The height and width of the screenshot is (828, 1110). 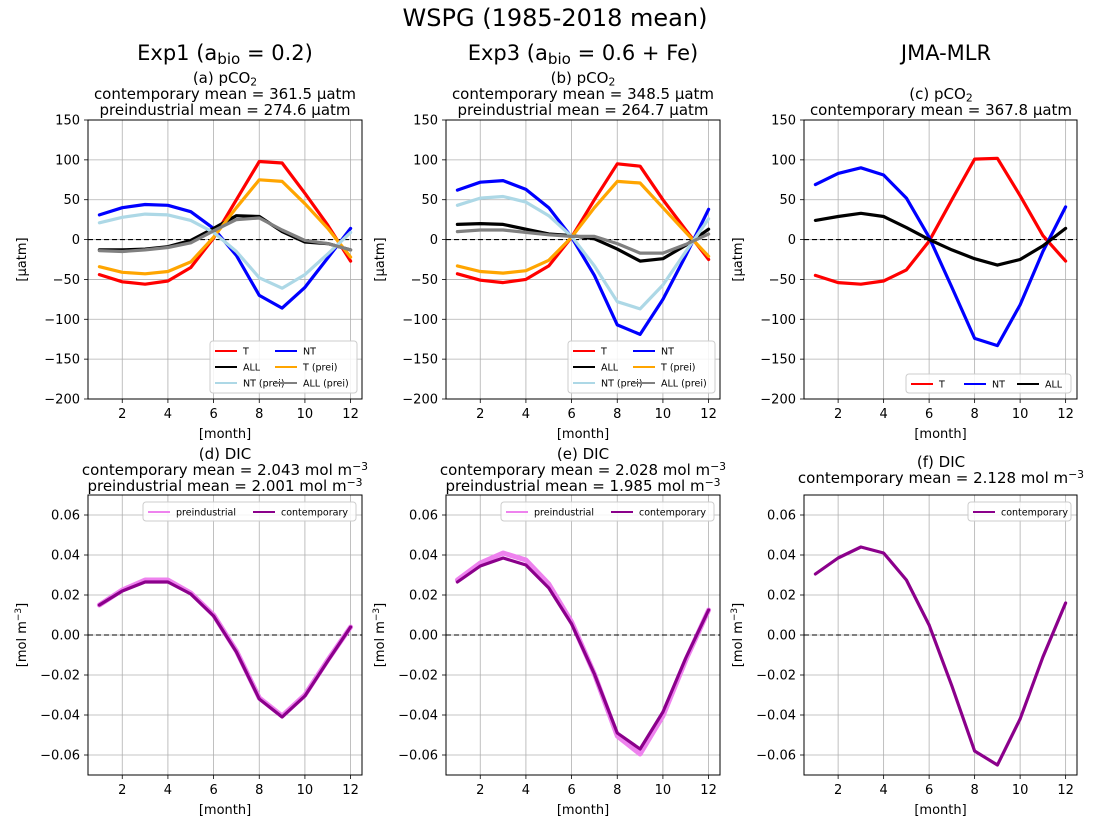 What do you see at coordinates (940, 239) in the screenshot?
I see `series-line-all` at bounding box center [940, 239].